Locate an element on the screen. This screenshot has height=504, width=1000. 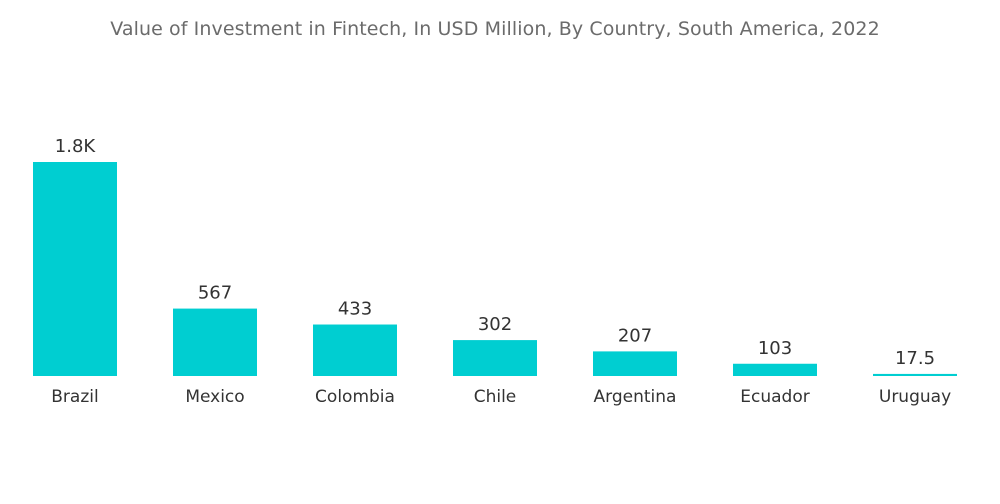
bar-ecuador is located at coordinates (775, 369).